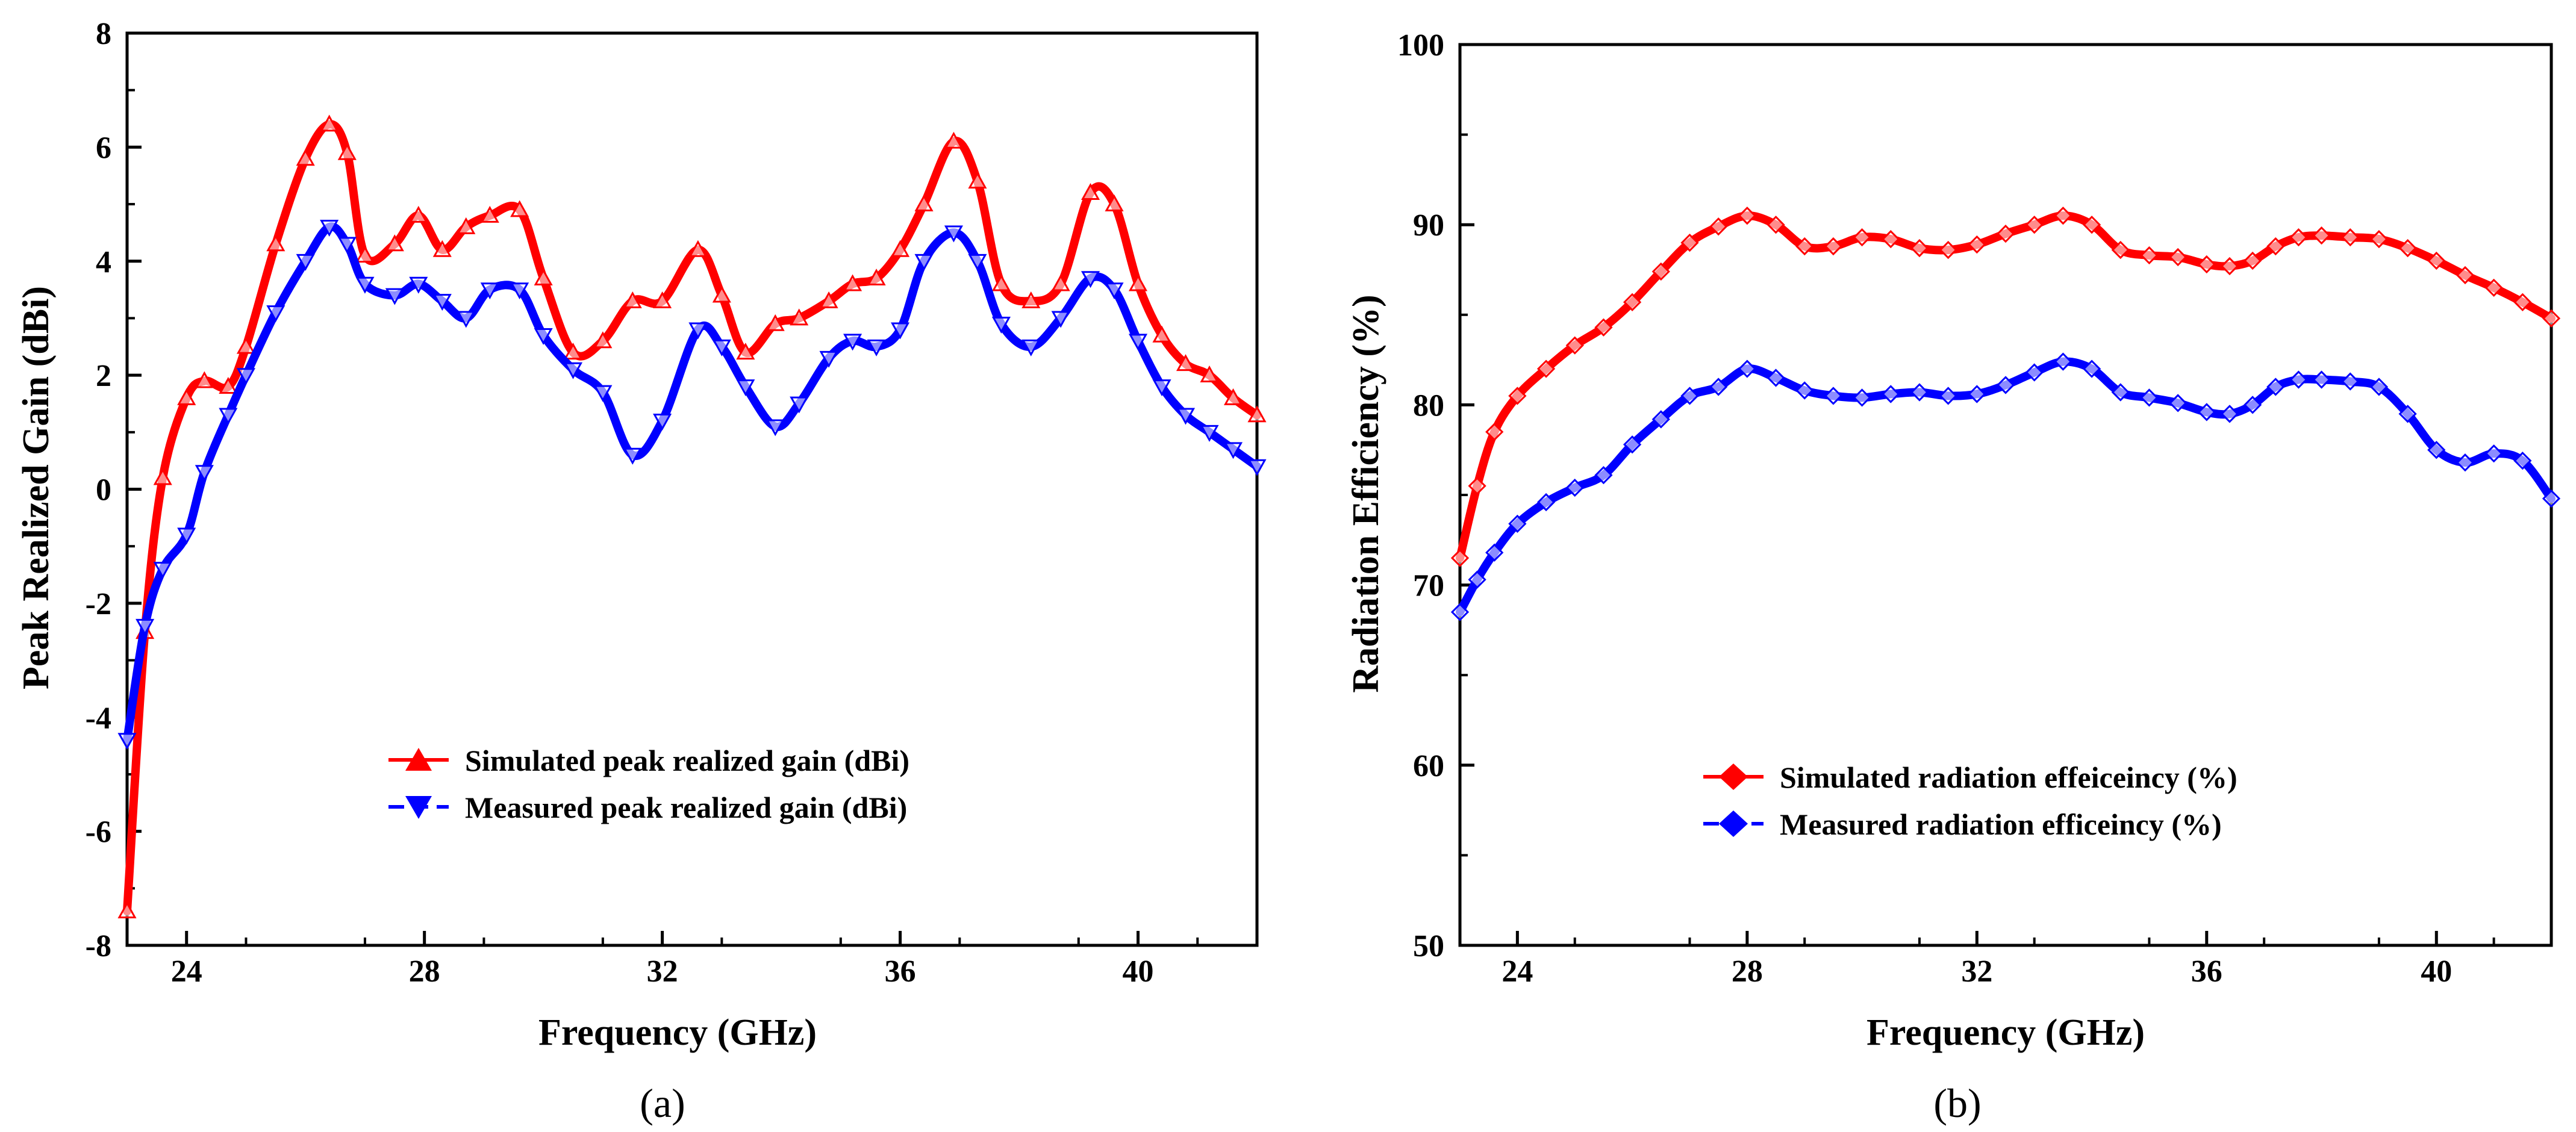  What do you see at coordinates (647, 807) in the screenshot?
I see `legend-item-measured: Measured peak realized gain (dBi)` at bounding box center [647, 807].